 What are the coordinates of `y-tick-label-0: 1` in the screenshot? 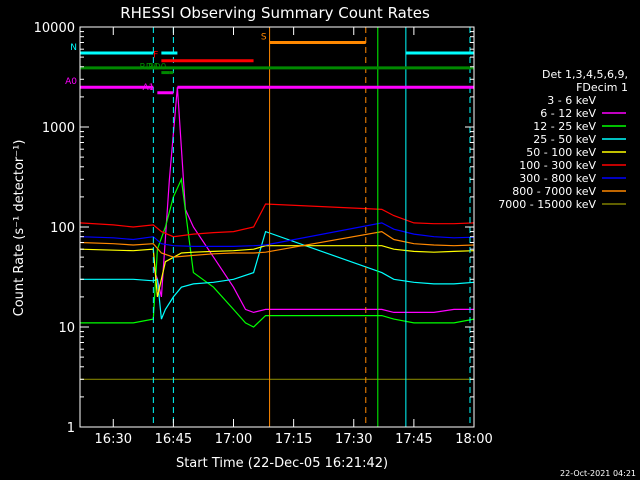 It's located at (71, 428).